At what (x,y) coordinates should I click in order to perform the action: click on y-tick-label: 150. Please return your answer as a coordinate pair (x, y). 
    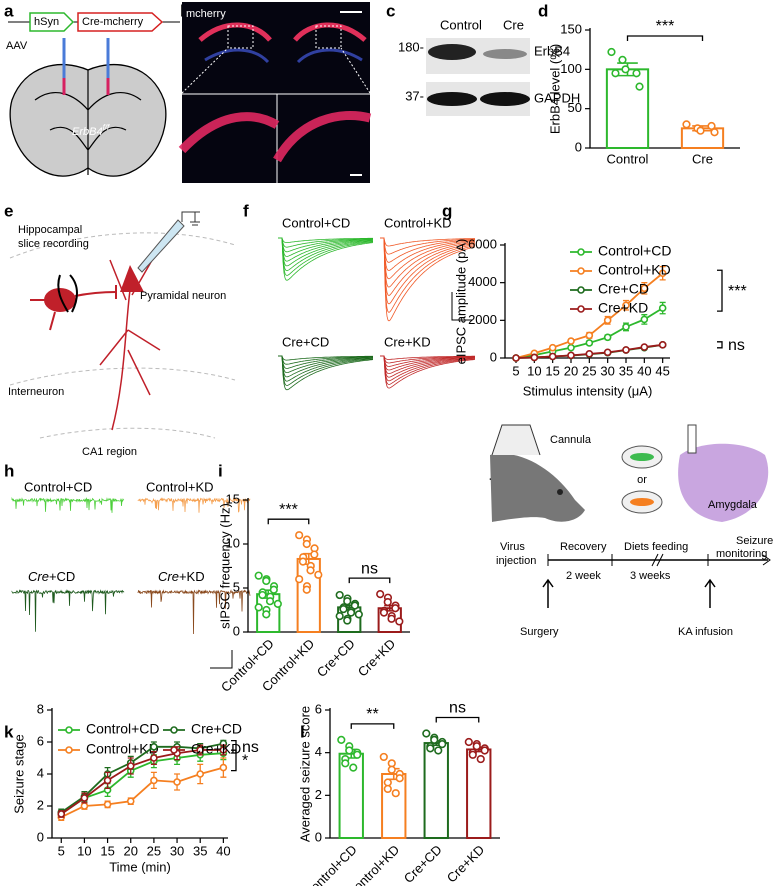
    Looking at the image, I should click on (571, 28).